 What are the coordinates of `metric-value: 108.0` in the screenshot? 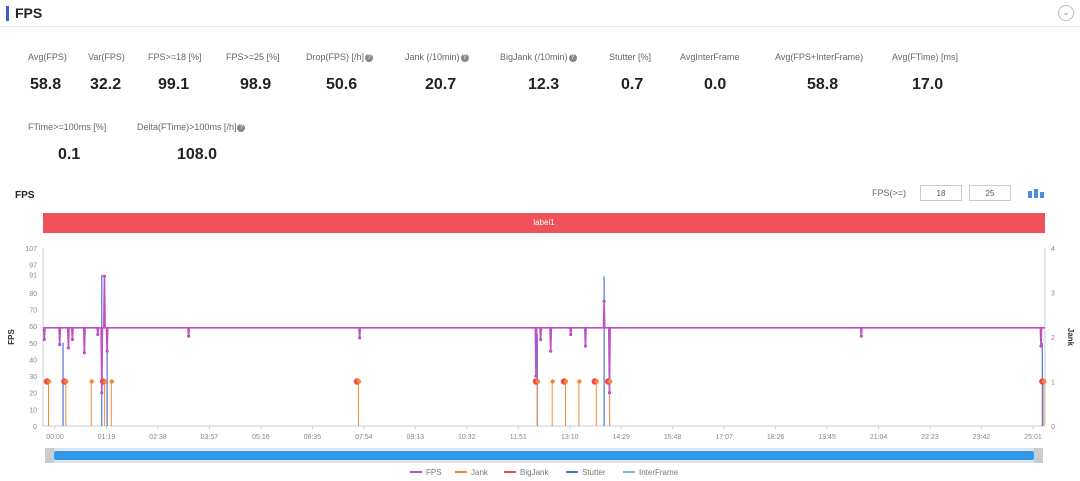 It's located at (197, 154).